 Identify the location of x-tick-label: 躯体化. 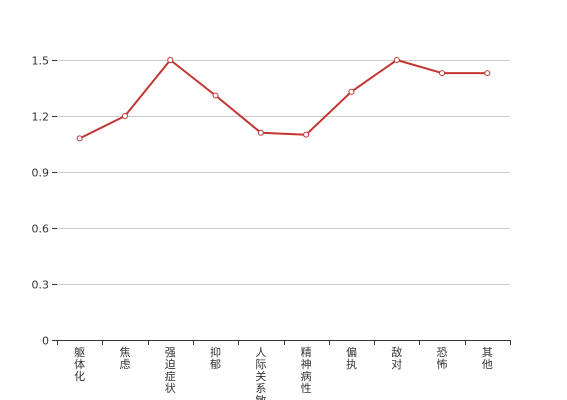
(79, 364).